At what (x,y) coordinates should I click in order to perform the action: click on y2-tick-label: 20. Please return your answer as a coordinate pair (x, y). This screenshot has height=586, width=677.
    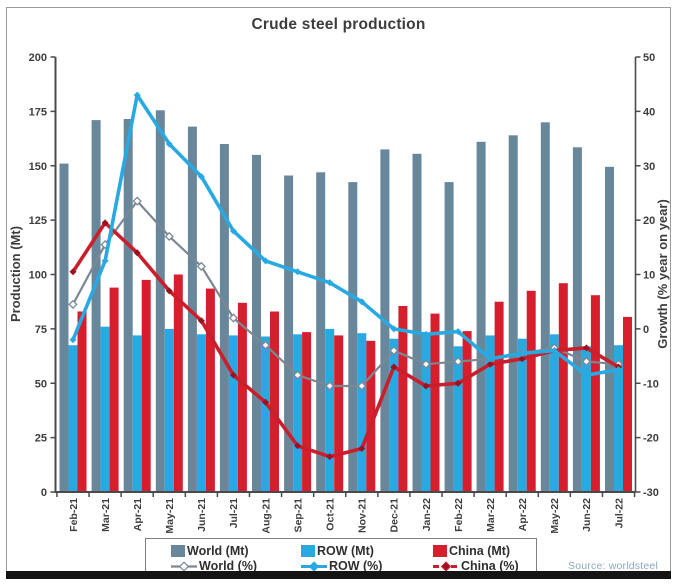
    Looking at the image, I should click on (649, 221).